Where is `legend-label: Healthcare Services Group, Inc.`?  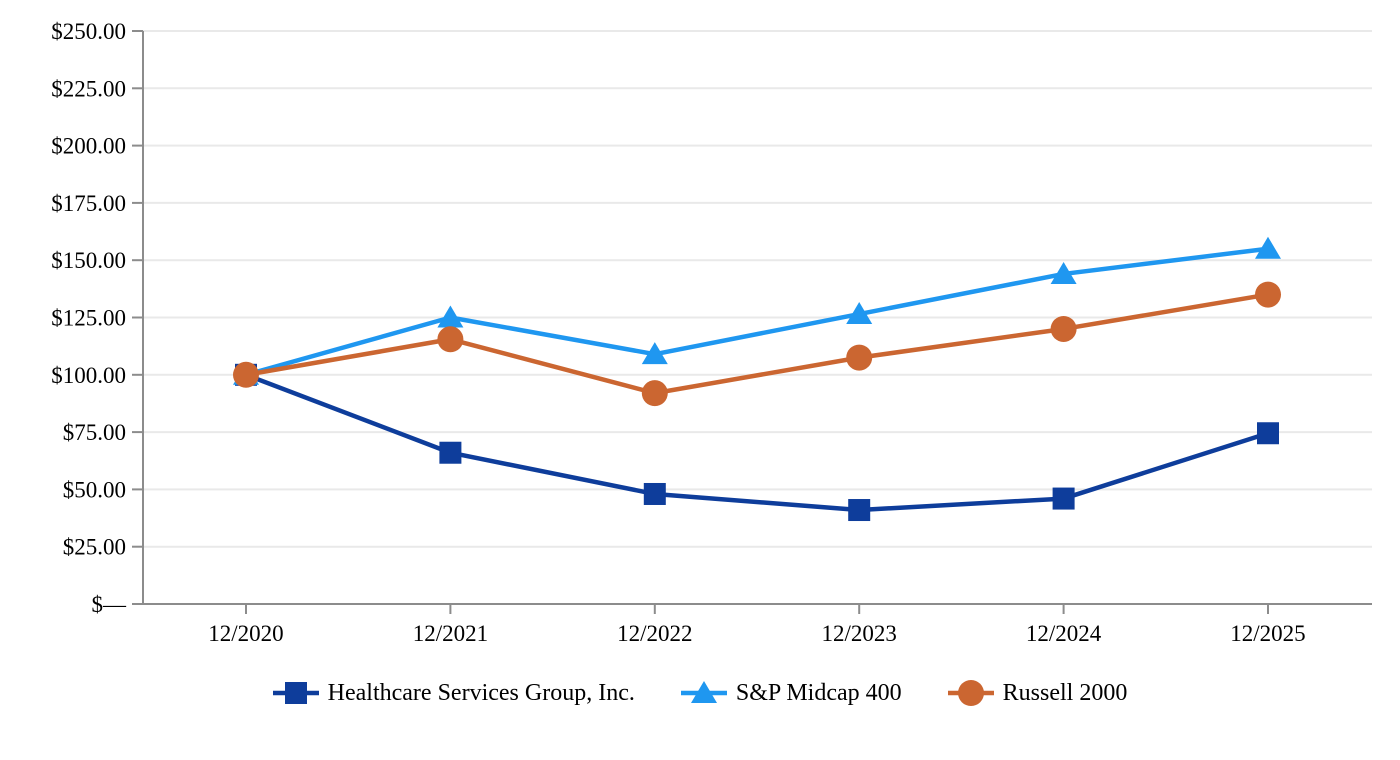 legend-label: Healthcare Services Group, Inc. is located at coordinates (481, 693).